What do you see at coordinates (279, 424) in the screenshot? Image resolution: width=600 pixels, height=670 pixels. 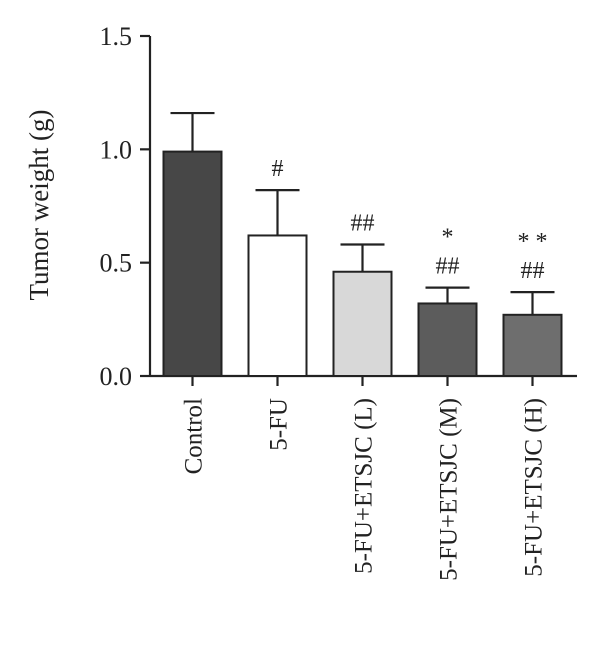 I see `x-tick-label: 5-FU` at bounding box center [279, 424].